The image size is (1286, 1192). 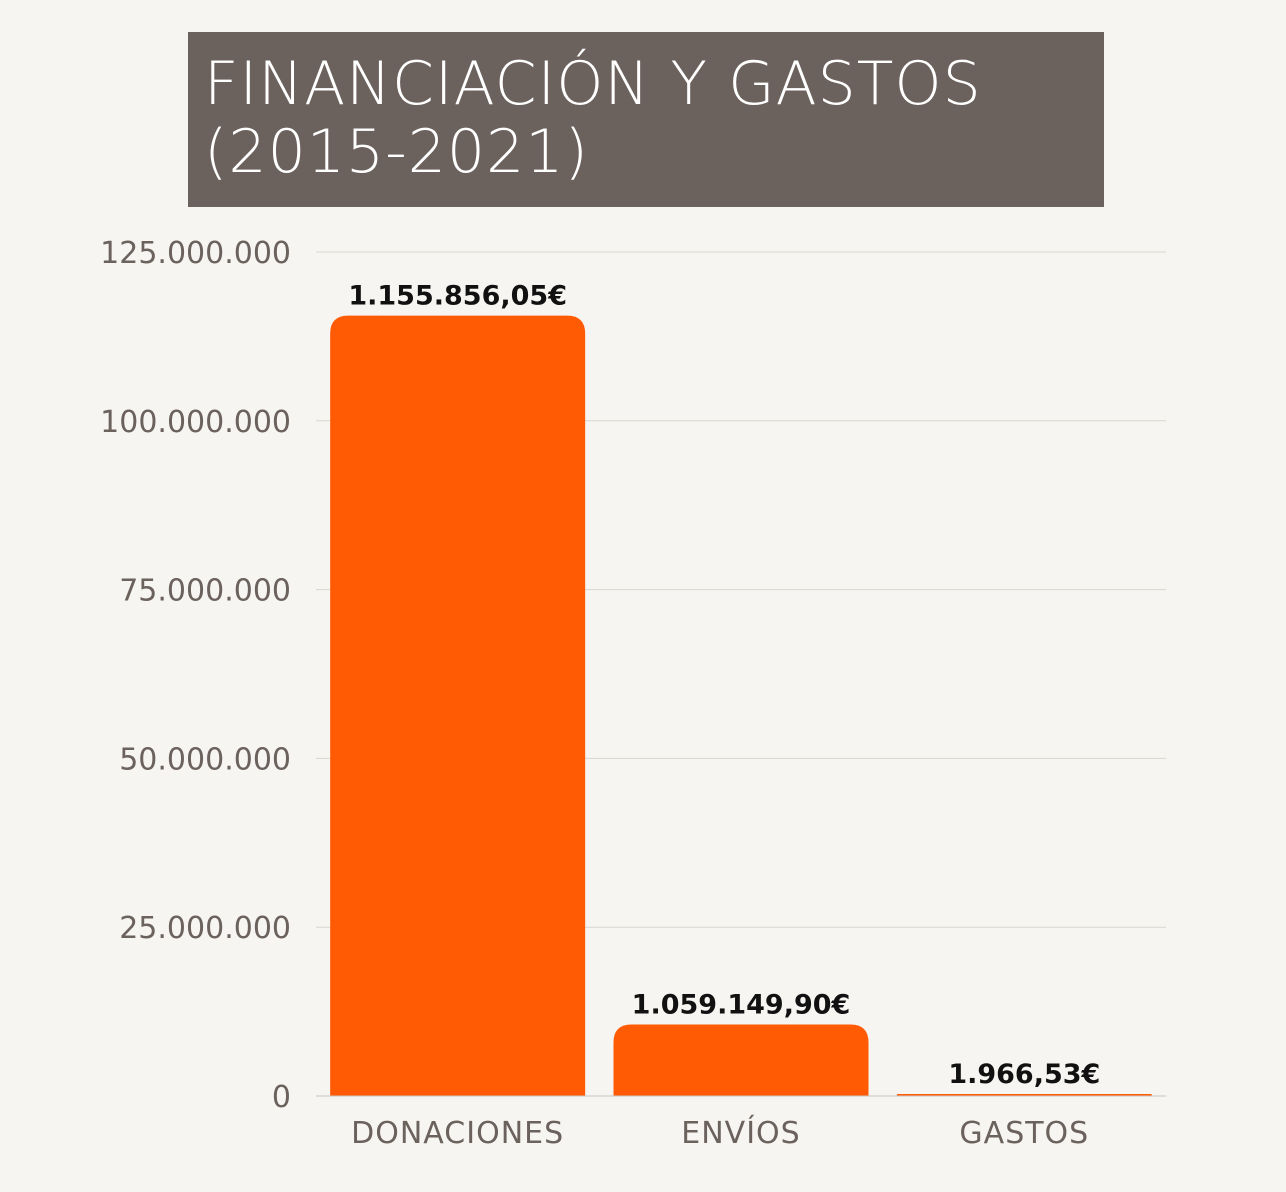 What do you see at coordinates (1024, 1074) in the screenshot?
I see `data-label: 1.966,53€` at bounding box center [1024, 1074].